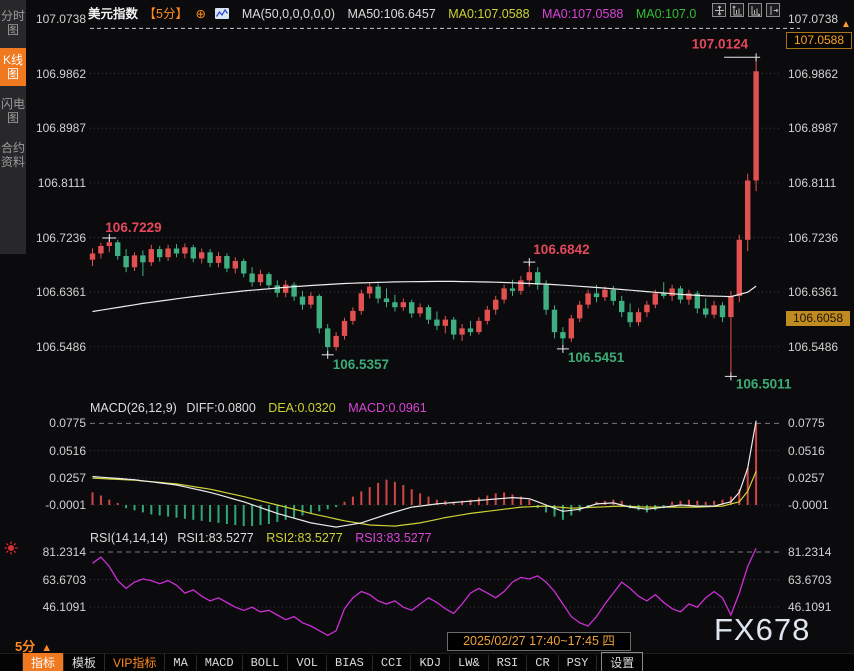 This screenshot has width=854, height=671. Describe the element at coordinates (13, 127) in the screenshot. I see `sidebar: 分时图 K线图 闪电图 合约资料` at that location.